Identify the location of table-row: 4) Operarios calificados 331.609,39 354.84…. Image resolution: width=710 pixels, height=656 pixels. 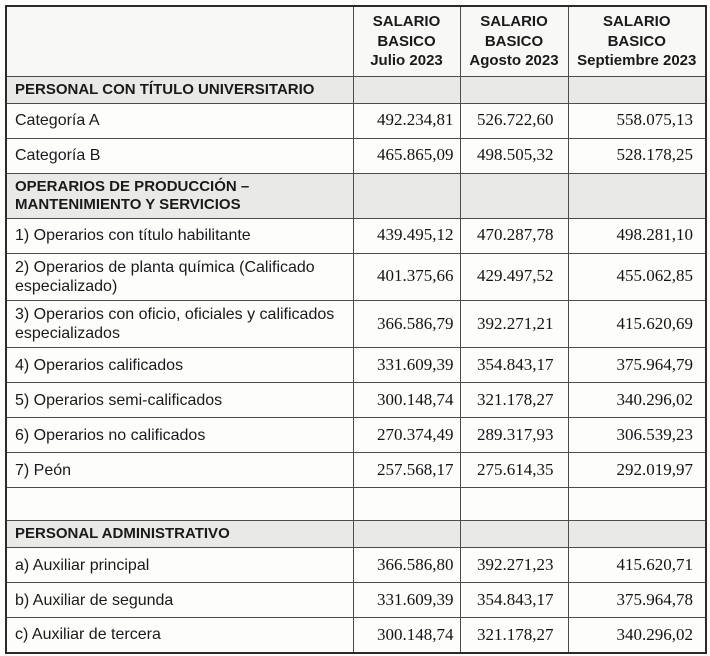
(356, 365).